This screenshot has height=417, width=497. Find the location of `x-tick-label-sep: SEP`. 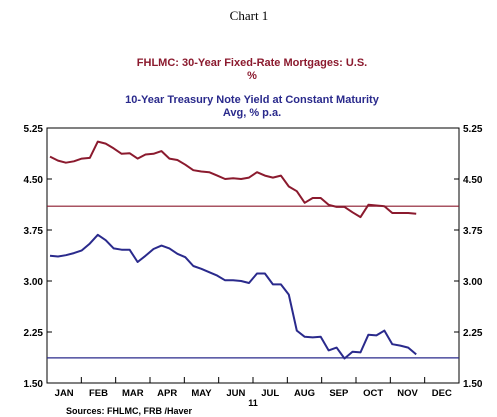

x-tick-label-sep: SEP is located at coordinates (339, 393).